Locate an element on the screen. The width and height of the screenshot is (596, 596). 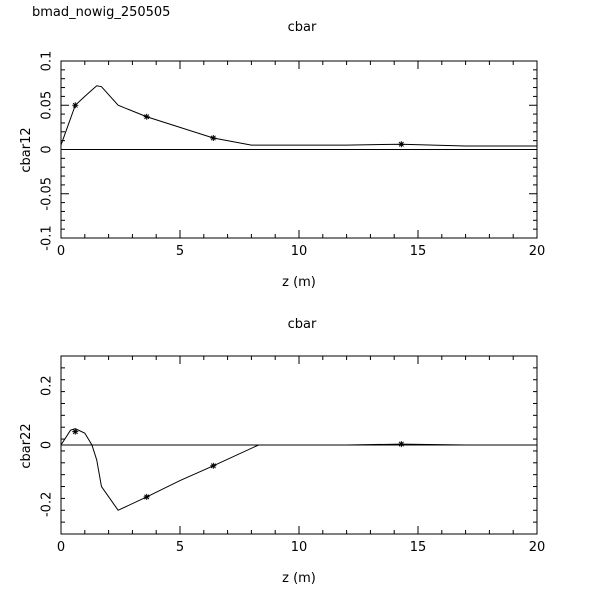
cbar12-curve is located at coordinates (298, 116).